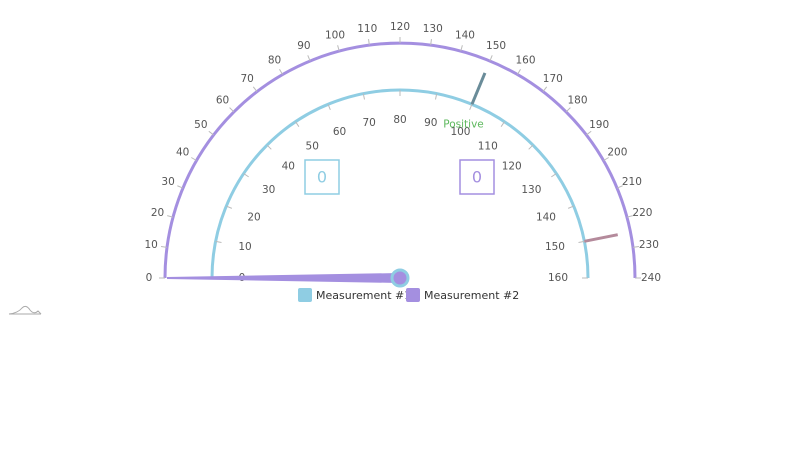 This screenshot has width=800, height=450. Describe the element at coordinates (632, 182) in the screenshot. I see `tick-label: 210` at that location.